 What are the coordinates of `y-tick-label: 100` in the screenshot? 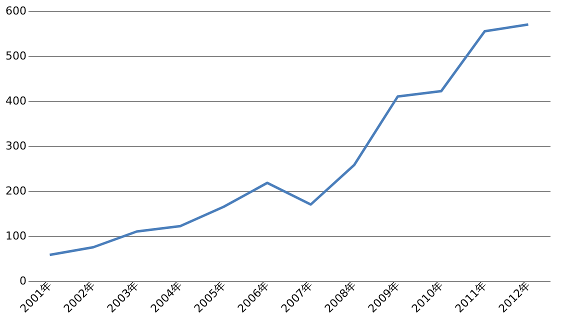 It's located at (16, 236).